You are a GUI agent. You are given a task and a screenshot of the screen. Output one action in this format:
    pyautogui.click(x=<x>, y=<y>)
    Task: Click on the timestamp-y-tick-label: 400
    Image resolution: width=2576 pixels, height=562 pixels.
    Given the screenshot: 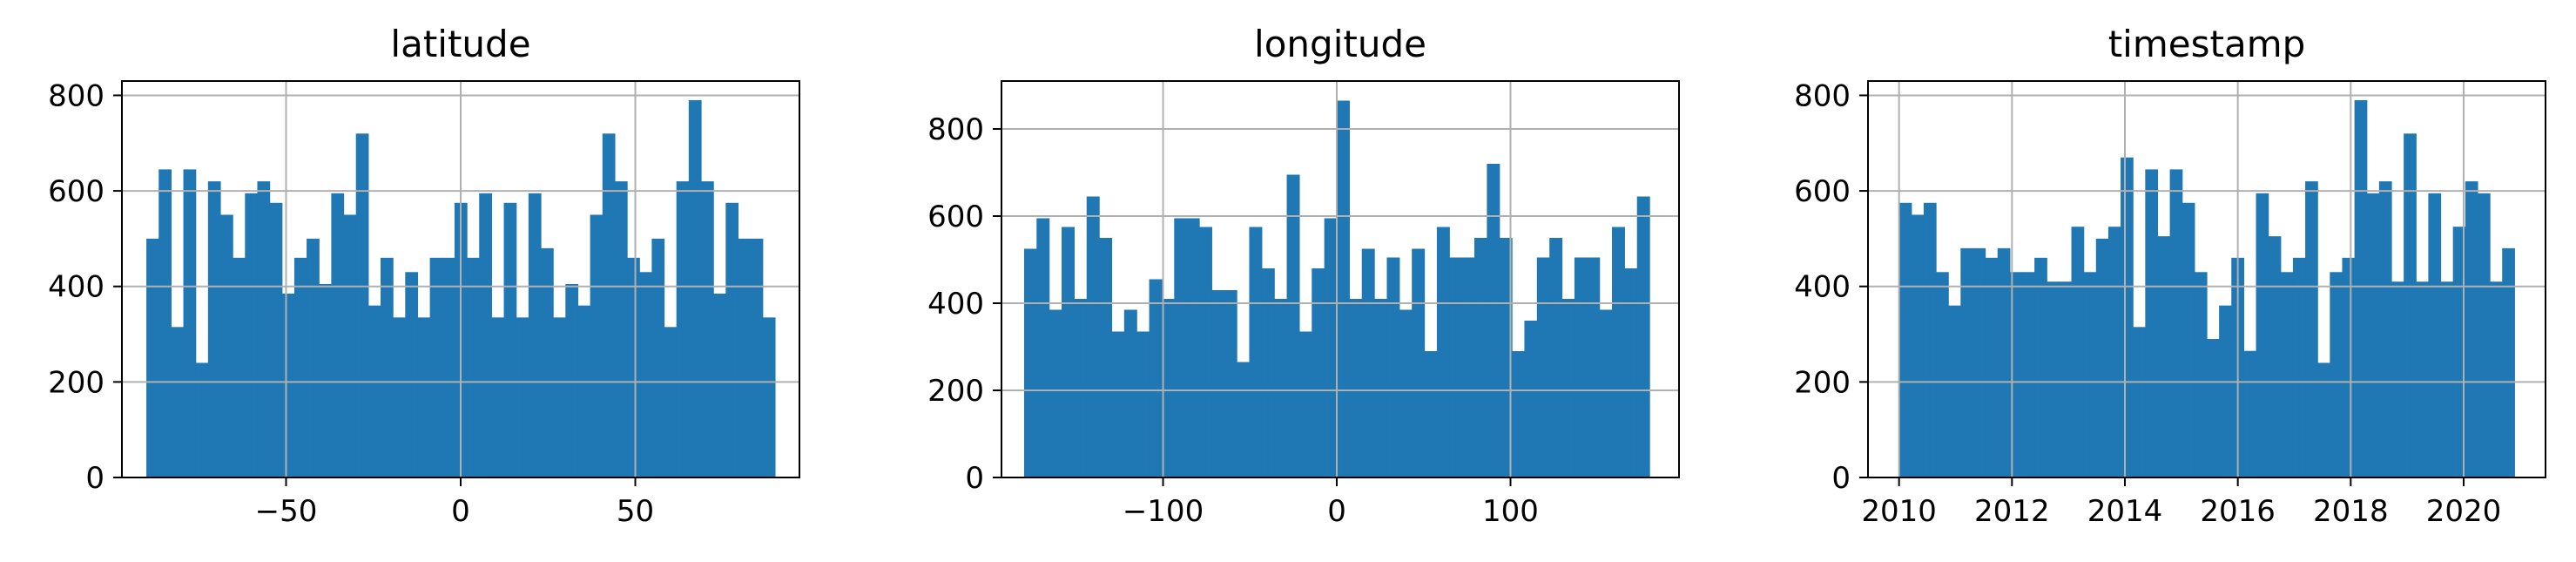 What is the action you would take?
    pyautogui.click(x=1822, y=287)
    